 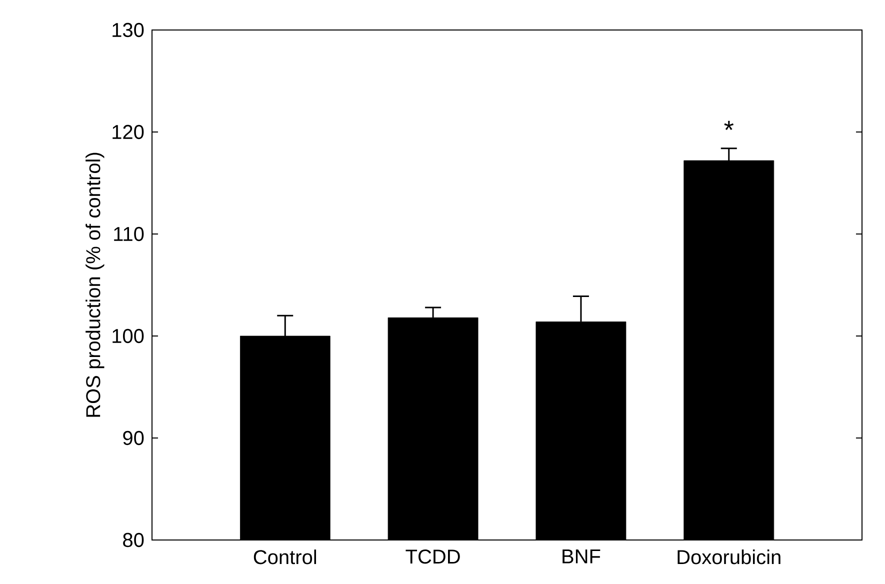 What do you see at coordinates (285, 557) in the screenshot?
I see `x-tick-label: Control` at bounding box center [285, 557].